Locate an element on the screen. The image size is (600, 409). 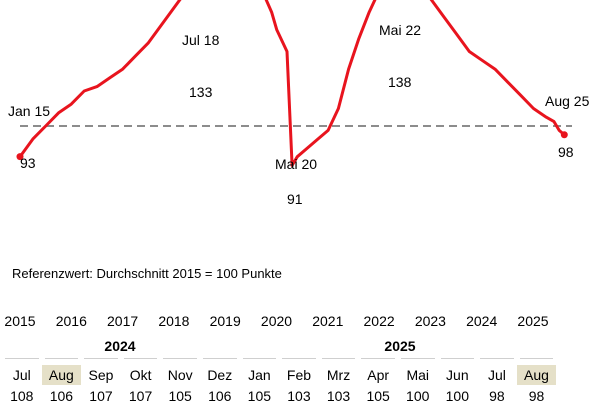
end-point-marker is located at coordinates (564, 135).